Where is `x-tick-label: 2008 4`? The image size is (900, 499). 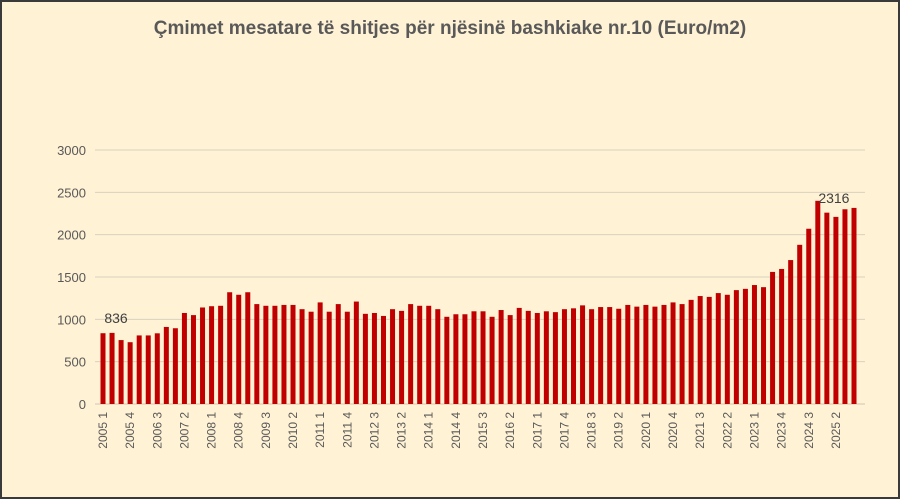 x-tick-label: 2008 4 is located at coordinates (239, 430).